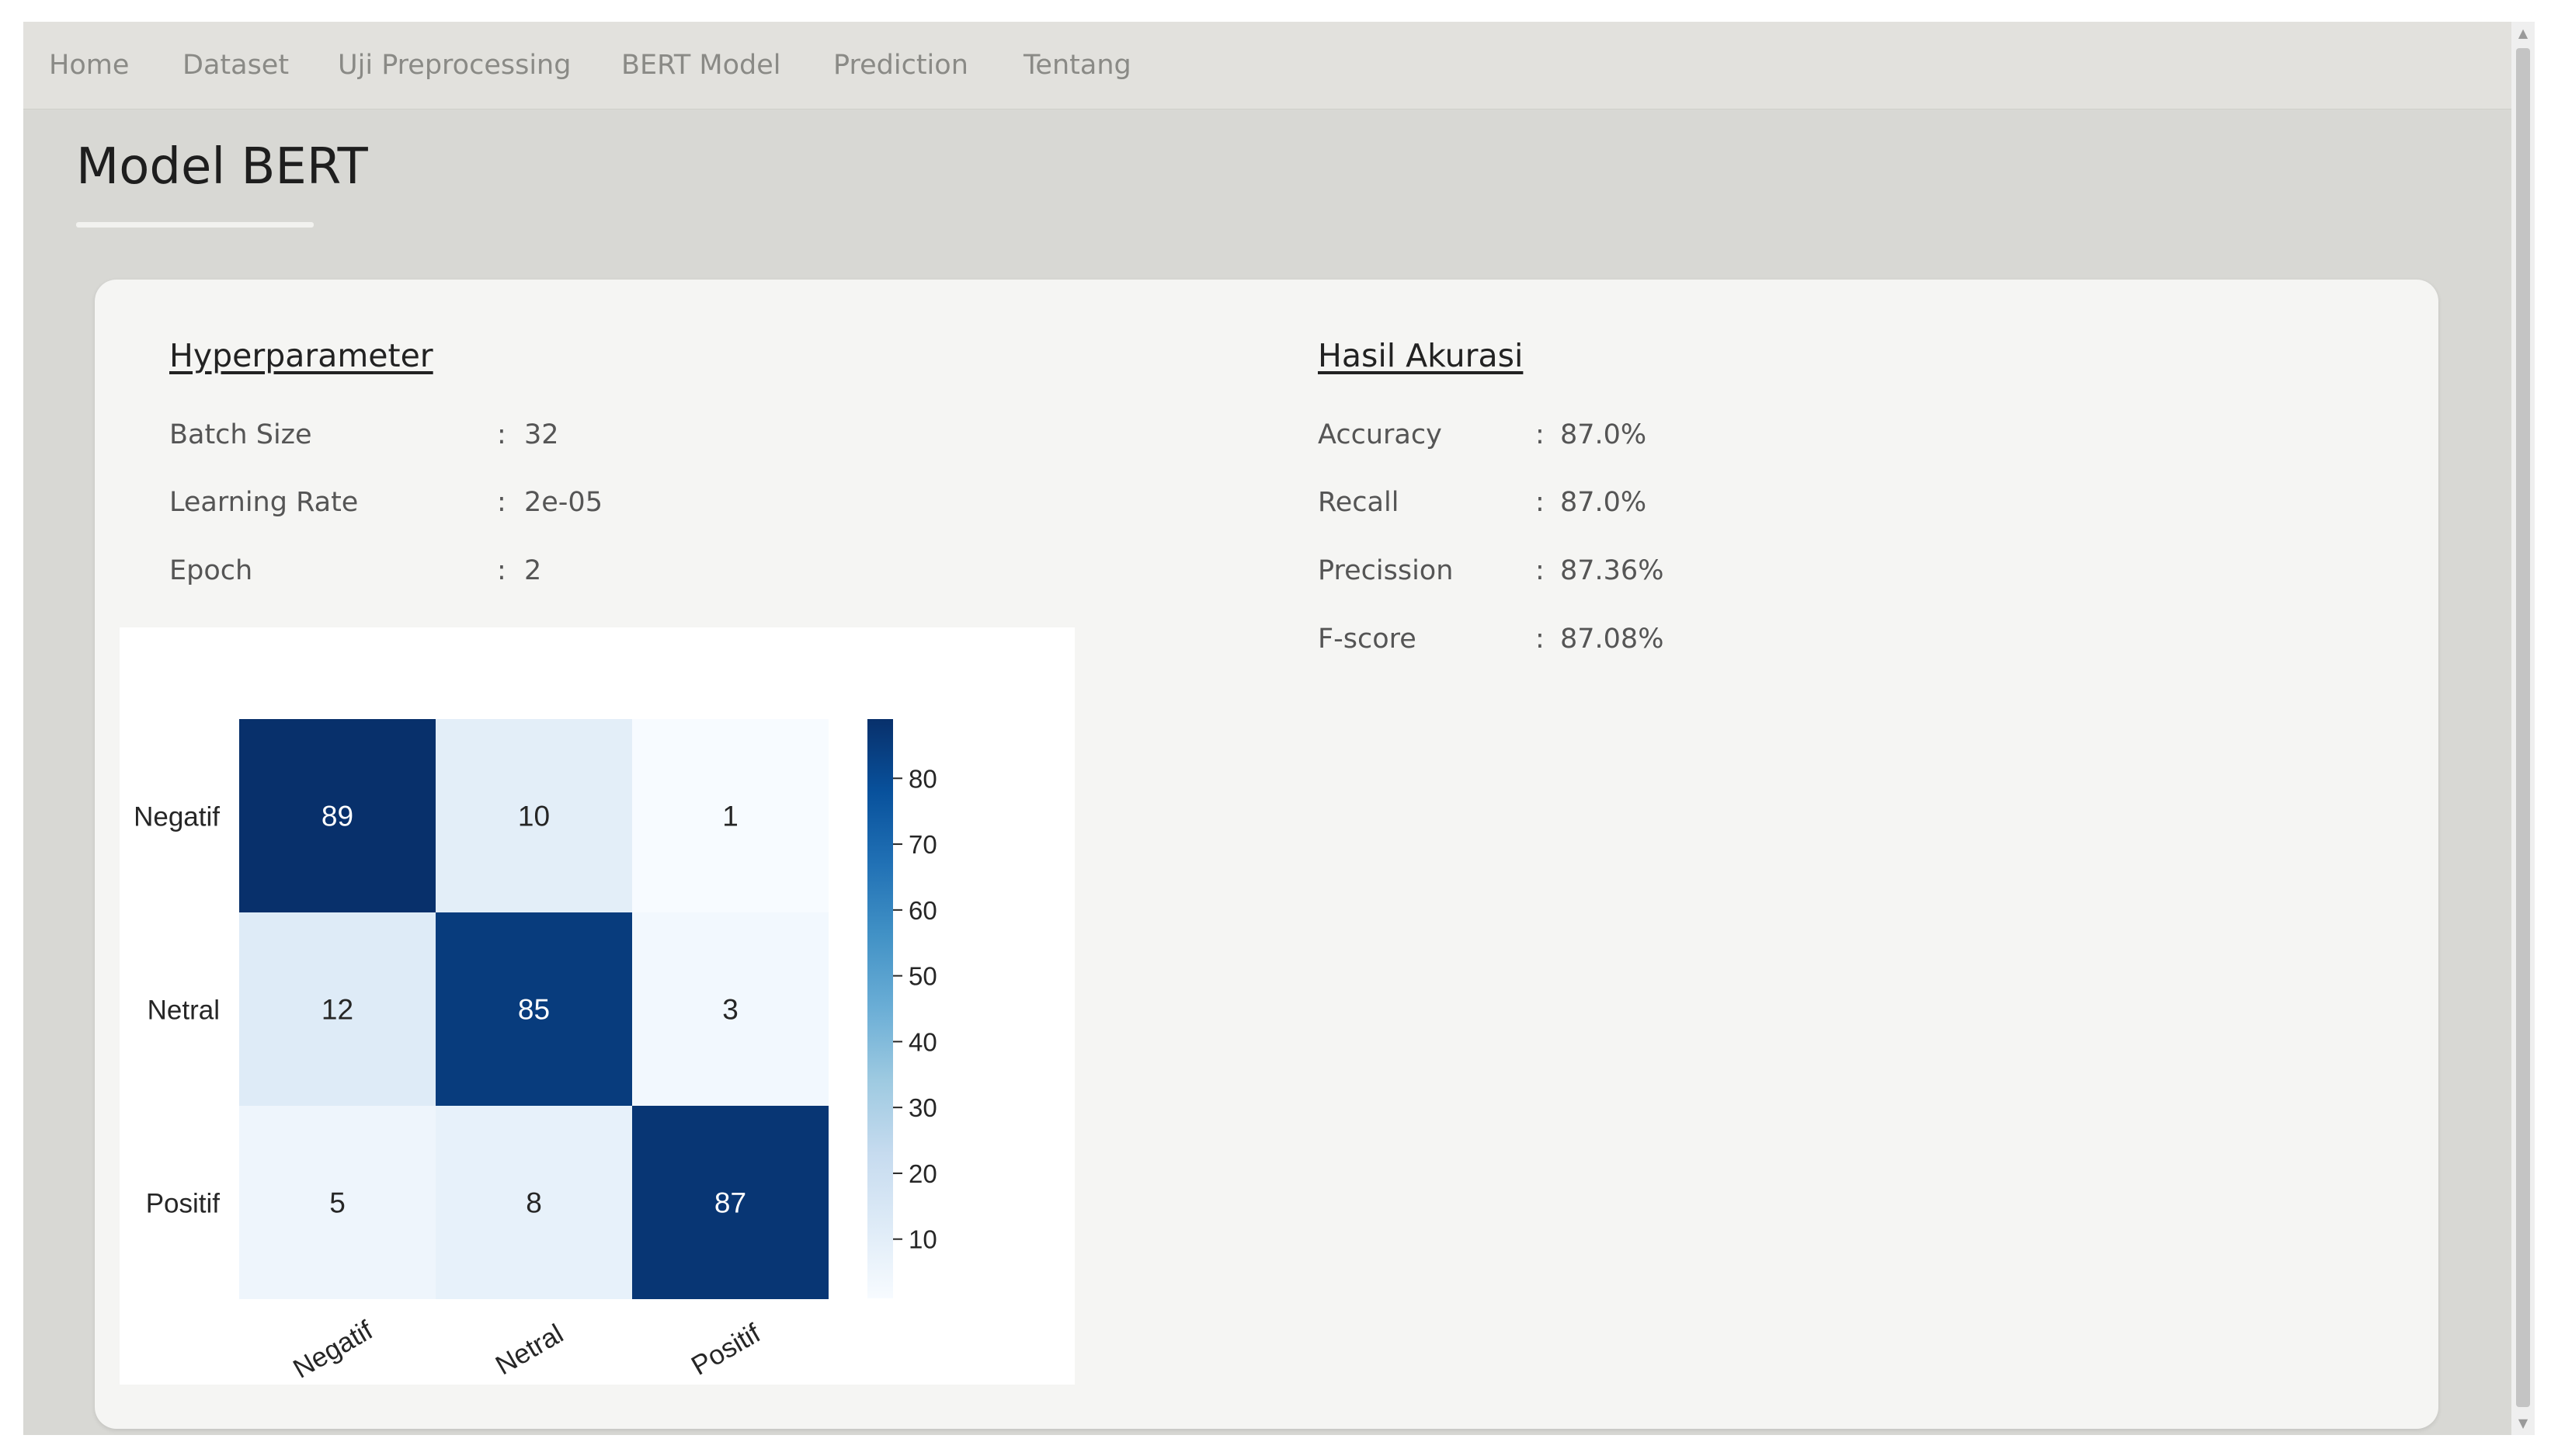  Describe the element at coordinates (1367, 639) in the screenshot. I see `f-score-label: F-score` at that location.